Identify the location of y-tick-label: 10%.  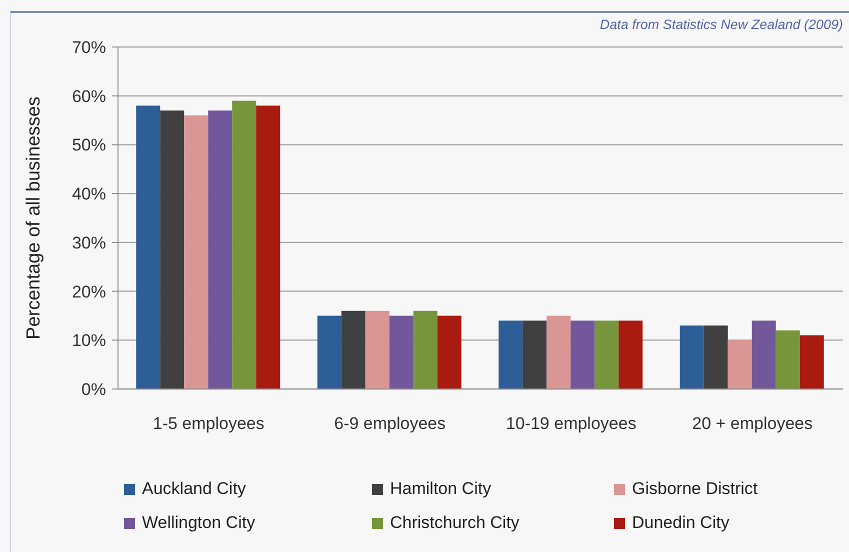
(89, 340).